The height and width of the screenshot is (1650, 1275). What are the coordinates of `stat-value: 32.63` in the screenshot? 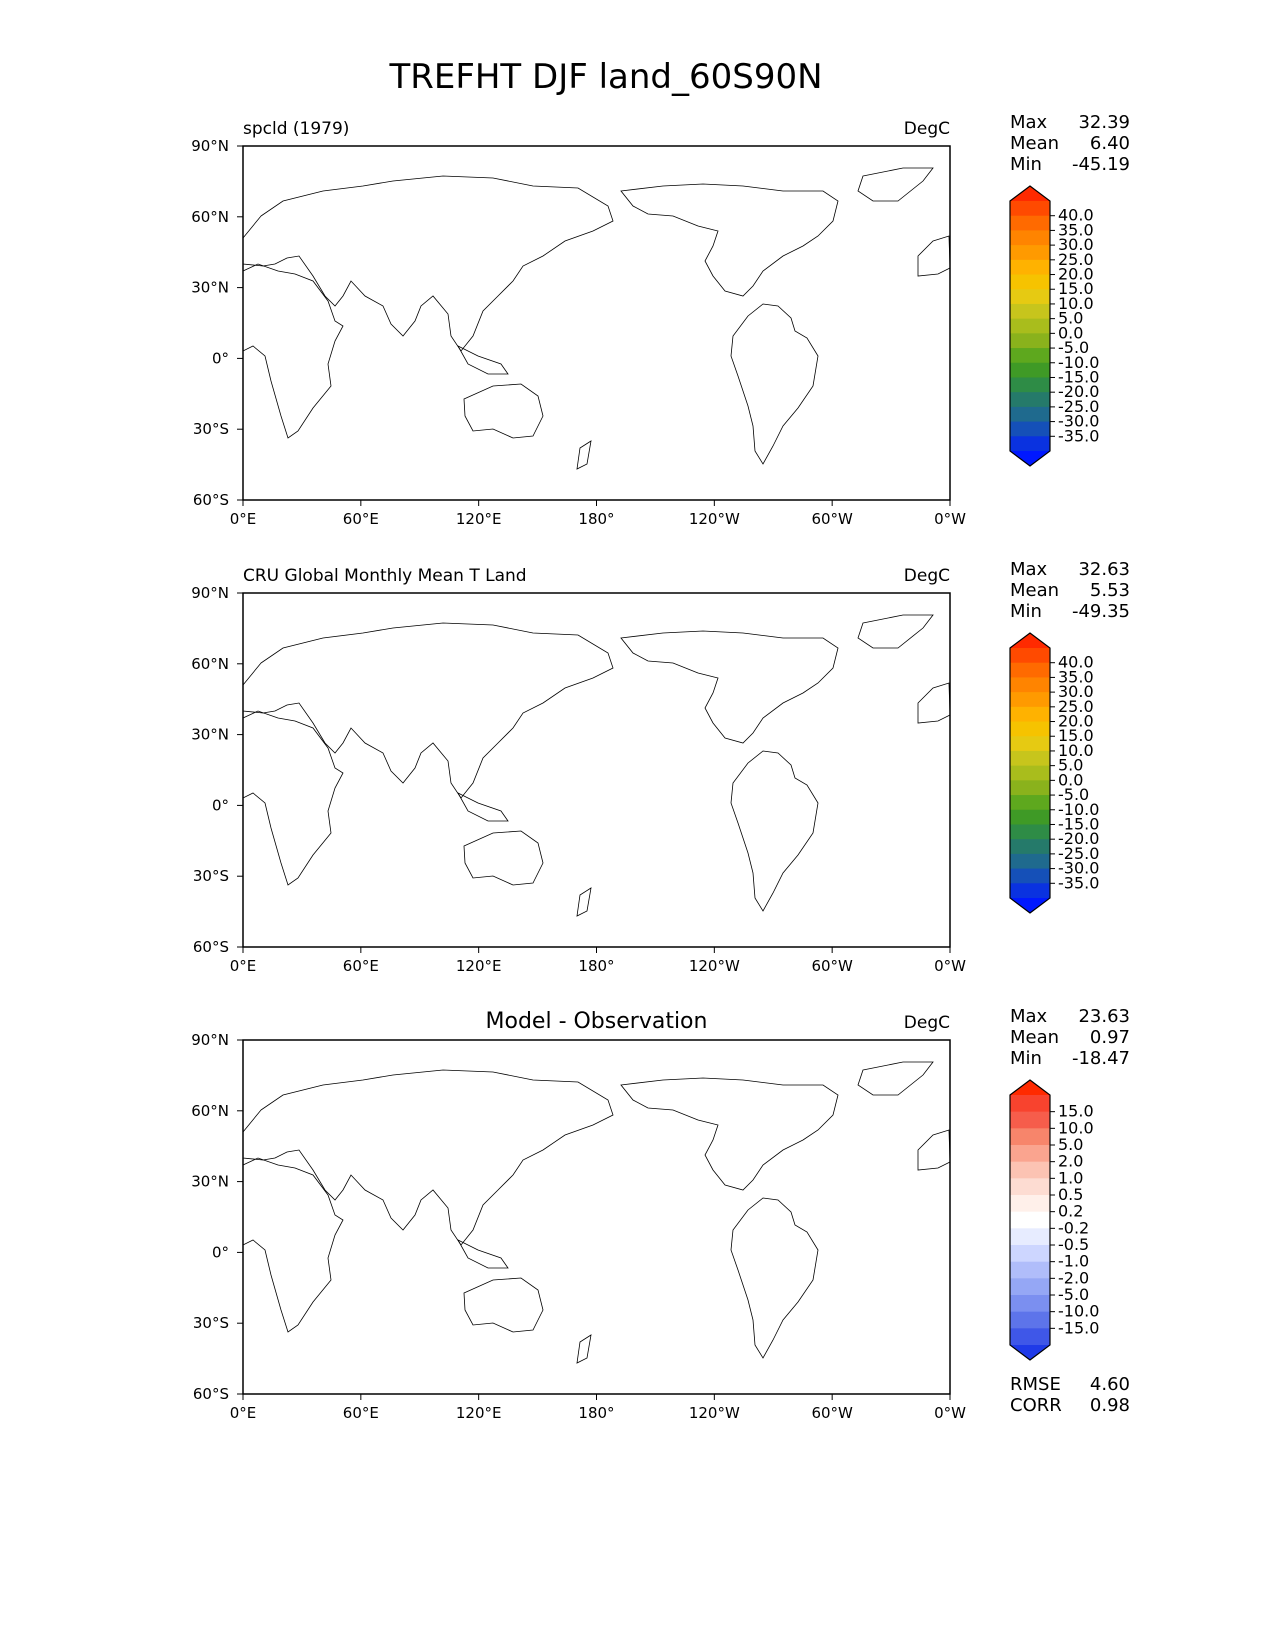 It's located at (1104, 569).